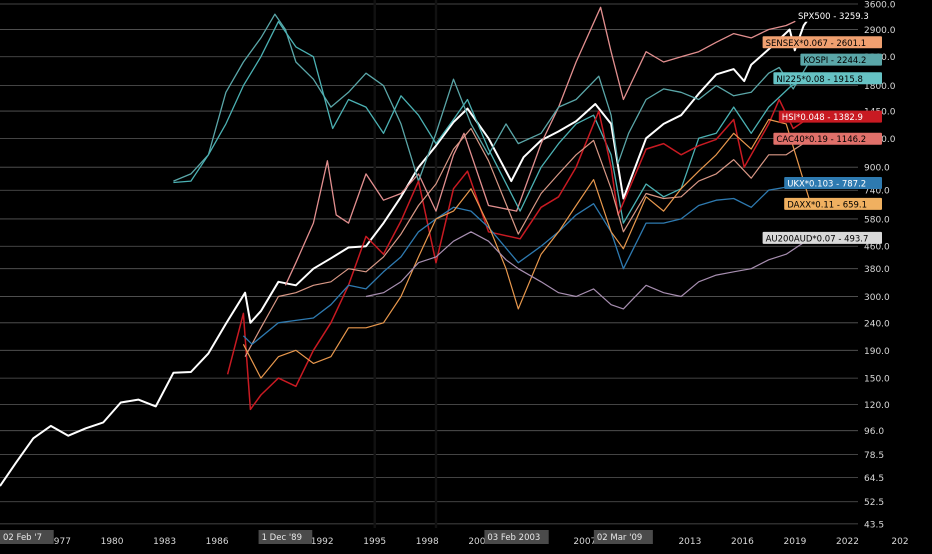 Image resolution: width=932 pixels, height=554 pixels. What do you see at coordinates (22, 538) in the screenshot?
I see `x-marker-label: 02 Feb '7` at bounding box center [22, 538].